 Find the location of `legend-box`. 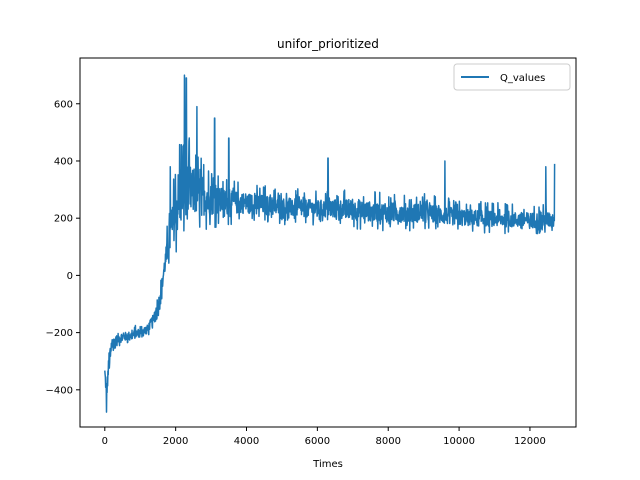

legend-box is located at coordinates (512, 77).